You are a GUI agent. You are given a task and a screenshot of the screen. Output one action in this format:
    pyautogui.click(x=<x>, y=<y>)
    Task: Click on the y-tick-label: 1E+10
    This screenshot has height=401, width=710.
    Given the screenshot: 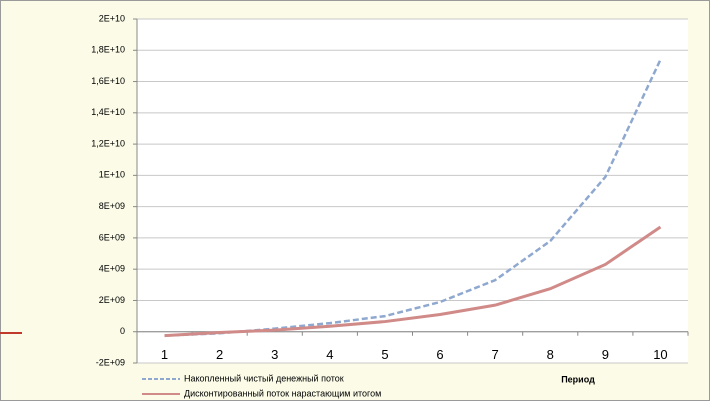 What is the action you would take?
    pyautogui.click(x=112, y=175)
    